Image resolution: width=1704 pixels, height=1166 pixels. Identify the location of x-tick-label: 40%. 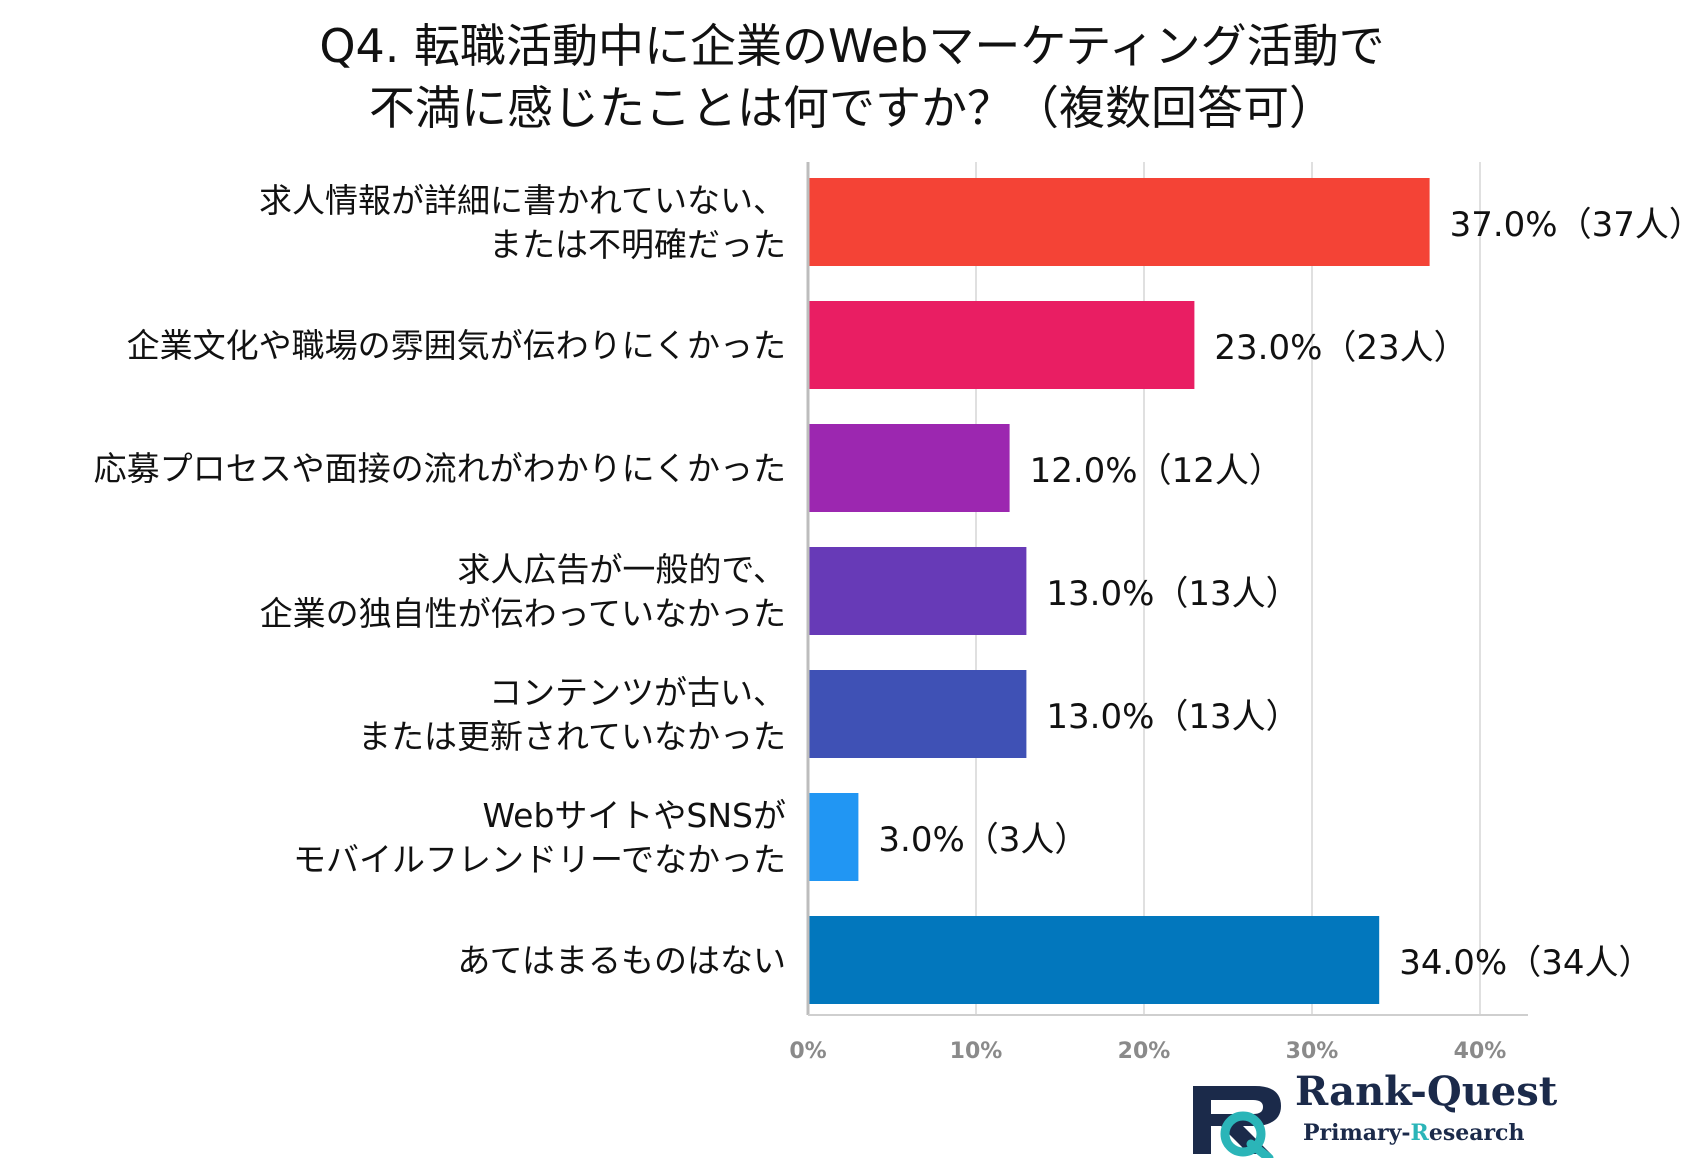
(1480, 1051).